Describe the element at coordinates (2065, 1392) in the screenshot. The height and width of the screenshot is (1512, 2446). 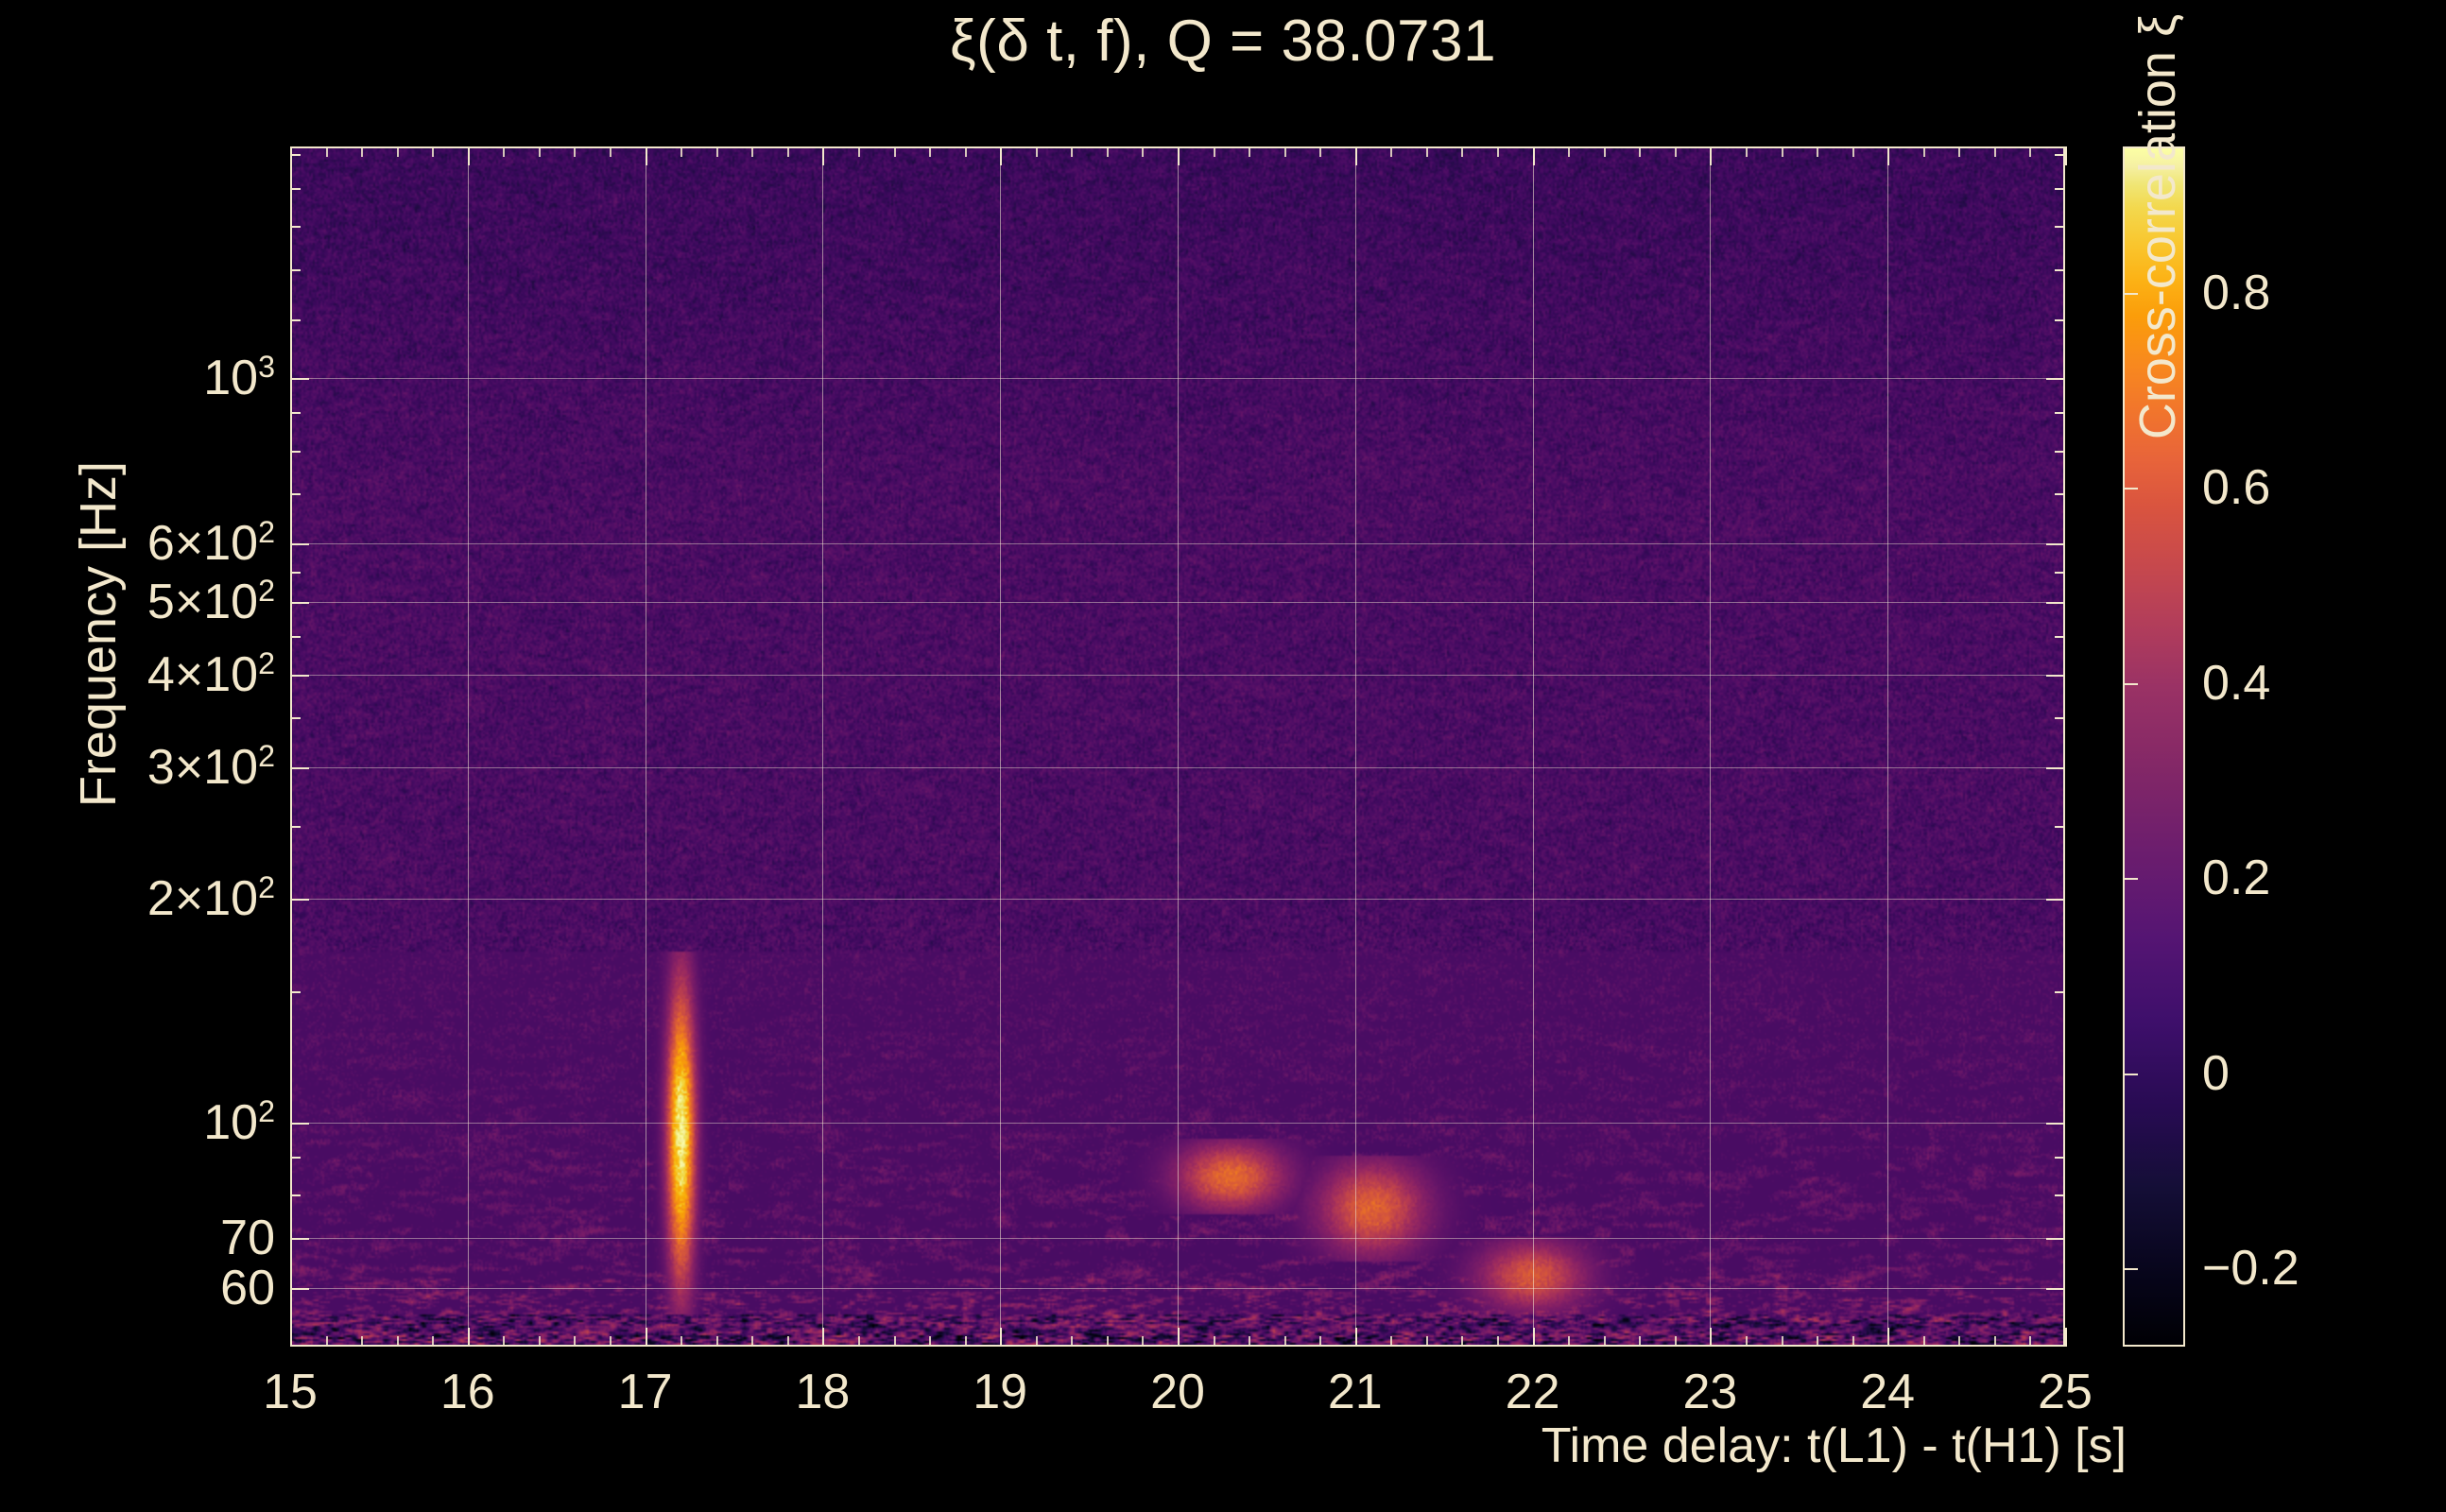
I see `x-tick-label: 25` at that location.